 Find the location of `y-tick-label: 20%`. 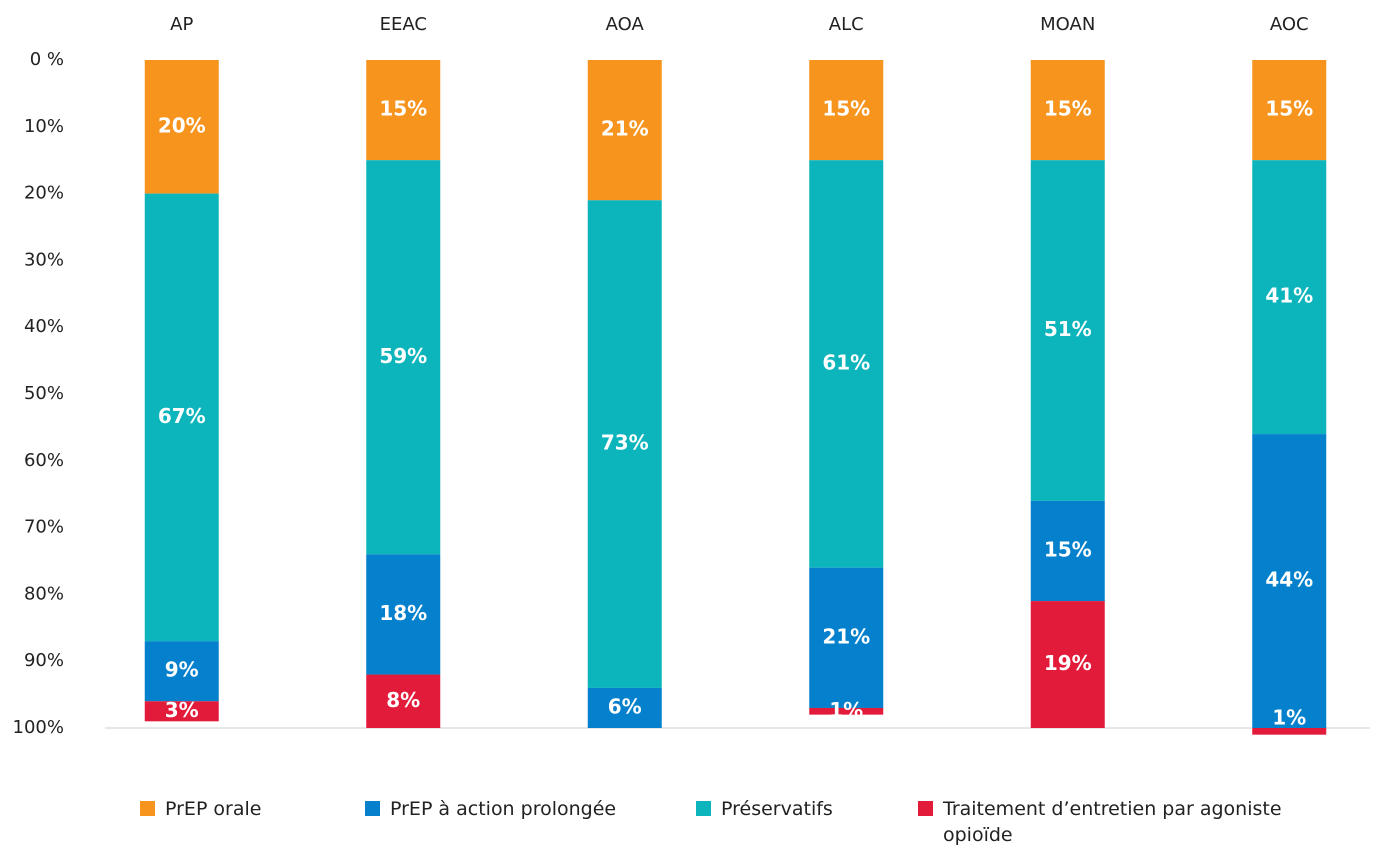

y-tick-label: 20% is located at coordinates (44, 193).